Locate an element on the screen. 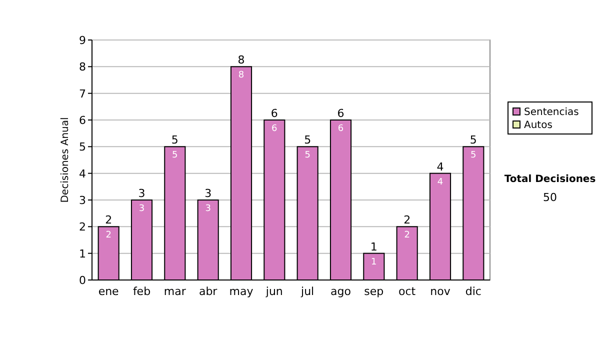 This screenshot has width=600, height=340. x-tick-label: abr is located at coordinates (208, 291).